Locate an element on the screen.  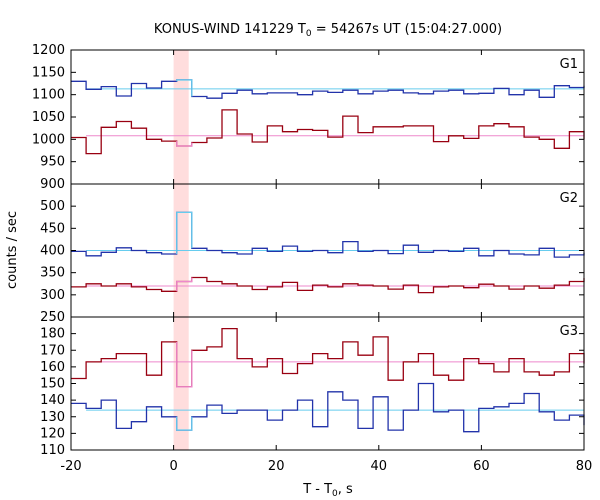
y-tick-label: 350 is located at coordinates (52, 273).